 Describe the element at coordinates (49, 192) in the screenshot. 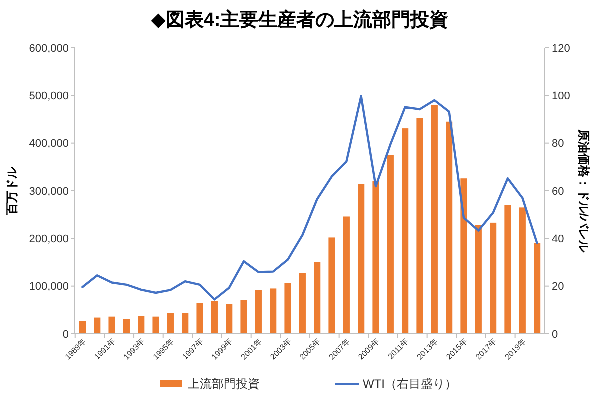

I see `y-tick-label: 300,000` at that location.